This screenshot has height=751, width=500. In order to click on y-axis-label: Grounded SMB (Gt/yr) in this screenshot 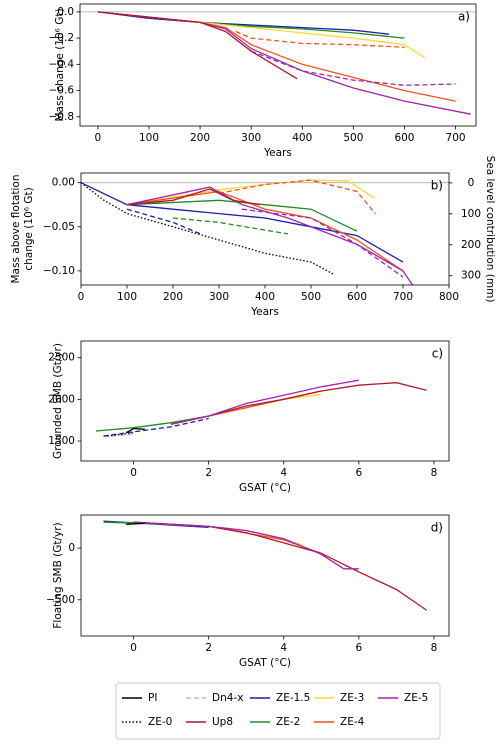, I will do `click(58, 401)`.